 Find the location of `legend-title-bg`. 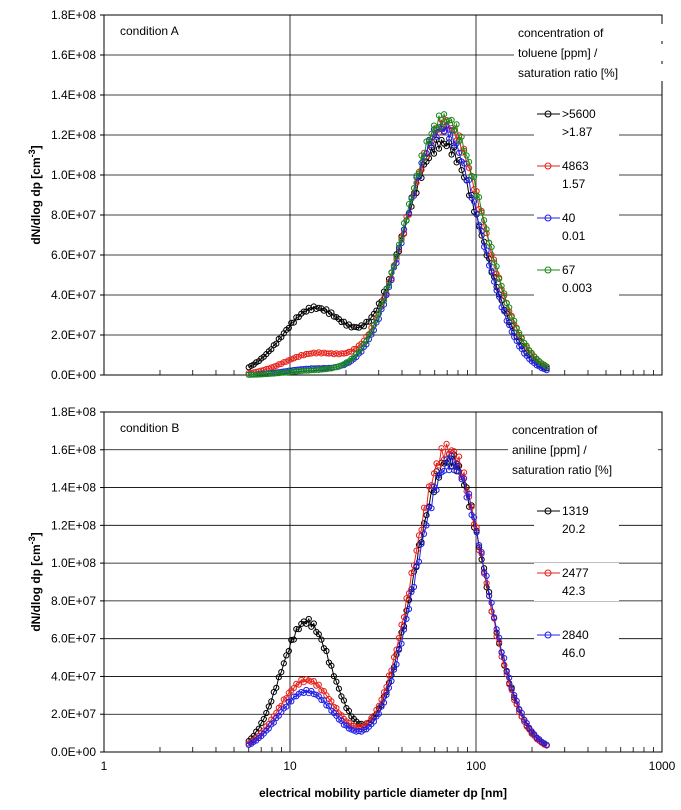

legend-title-bg is located at coordinates (583, 449).